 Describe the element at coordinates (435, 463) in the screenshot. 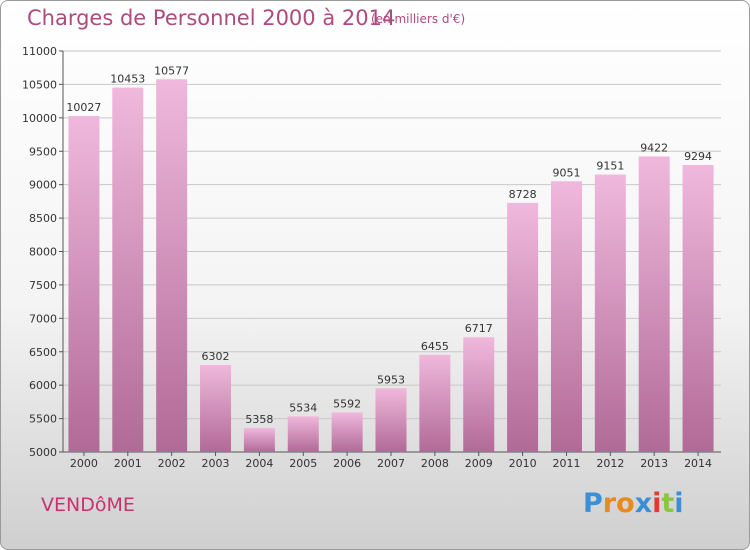

I see `x-tick-label: 2008` at that location.